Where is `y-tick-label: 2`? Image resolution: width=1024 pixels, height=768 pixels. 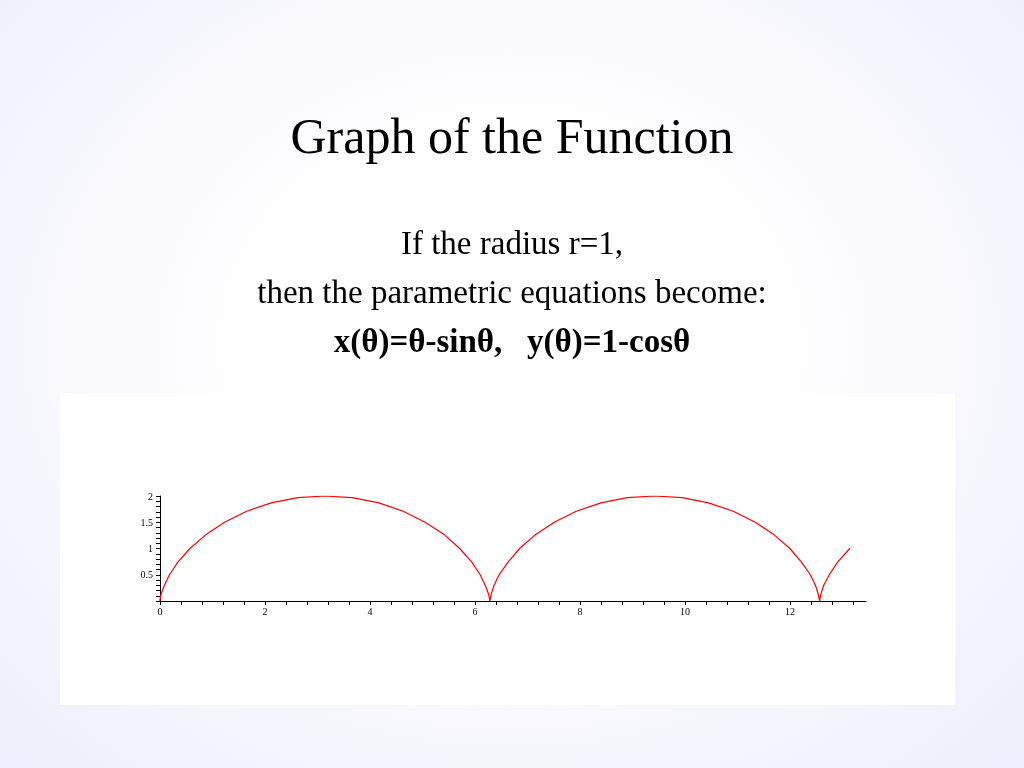 y-tick-label: 2 is located at coordinates (150, 496).